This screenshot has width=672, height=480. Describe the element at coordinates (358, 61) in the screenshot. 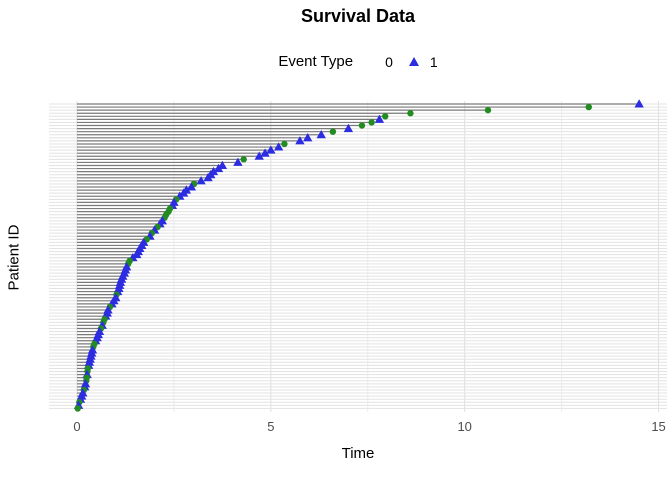

I see `legend: Event Type 0 1` at that location.